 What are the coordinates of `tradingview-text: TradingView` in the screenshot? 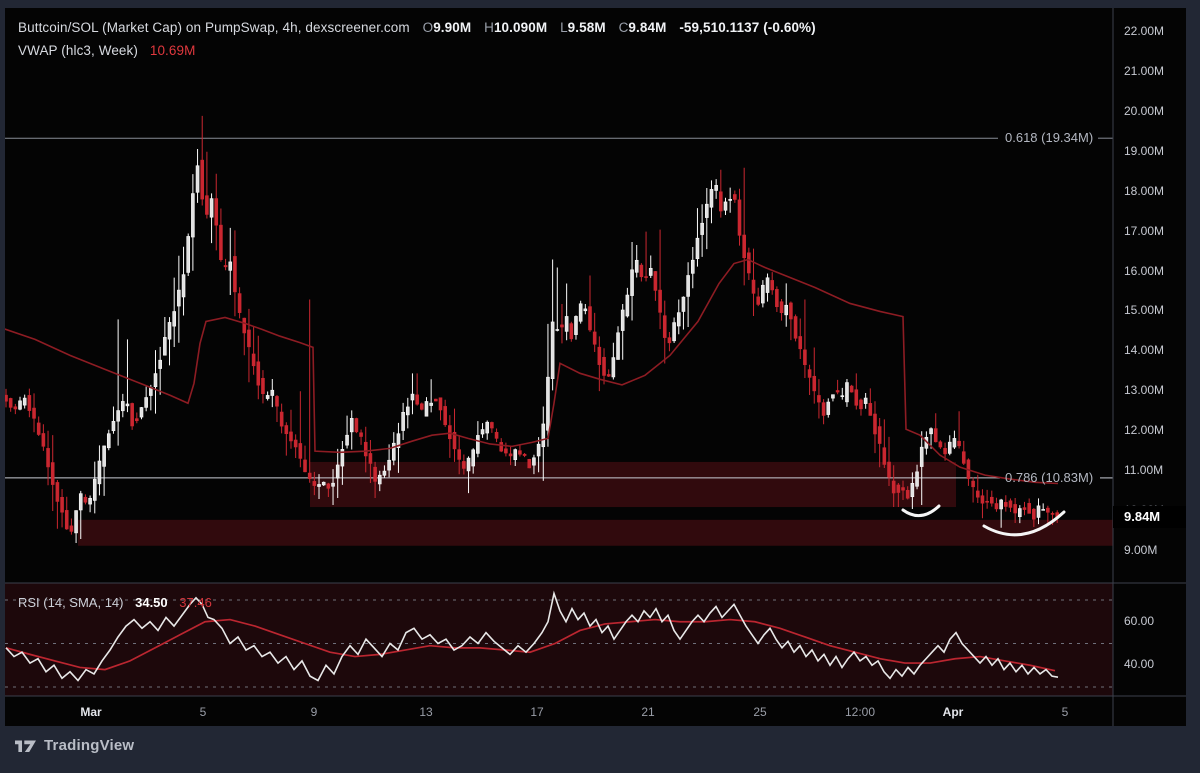 It's located at (89, 745).